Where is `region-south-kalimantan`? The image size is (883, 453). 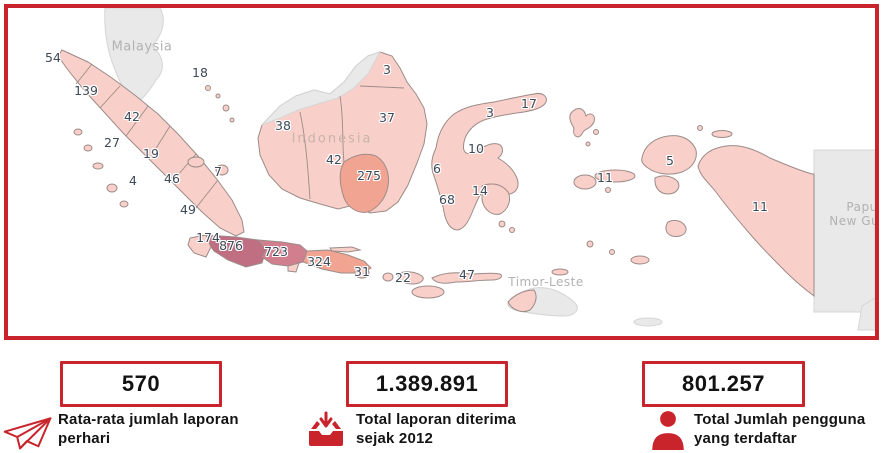 region-south-kalimantan is located at coordinates (364, 183).